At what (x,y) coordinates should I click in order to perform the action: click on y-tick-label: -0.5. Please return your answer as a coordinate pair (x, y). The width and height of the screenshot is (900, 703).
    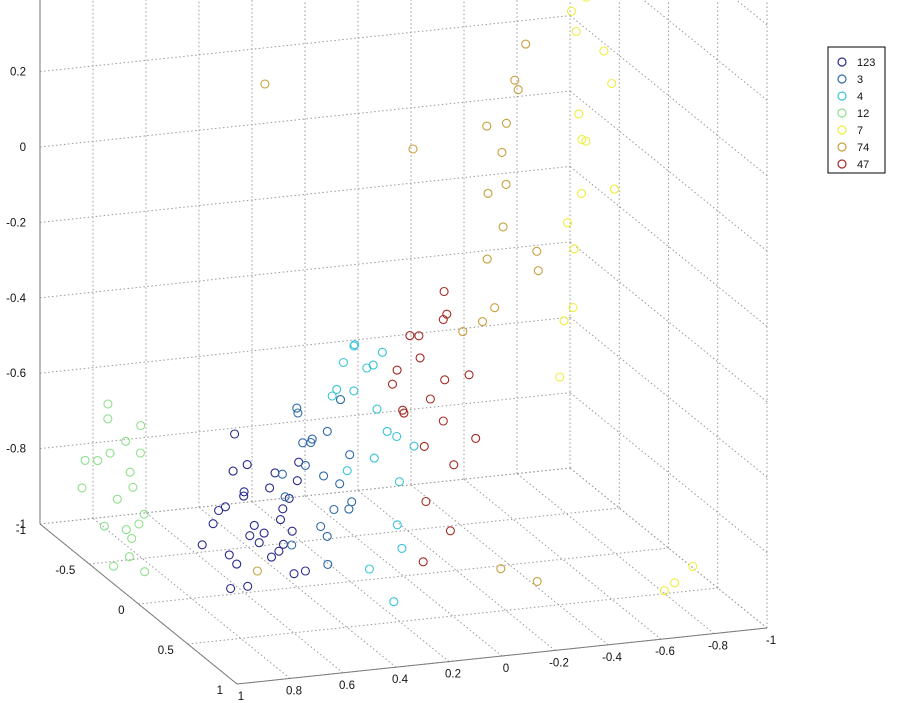
    Looking at the image, I should click on (65, 571).